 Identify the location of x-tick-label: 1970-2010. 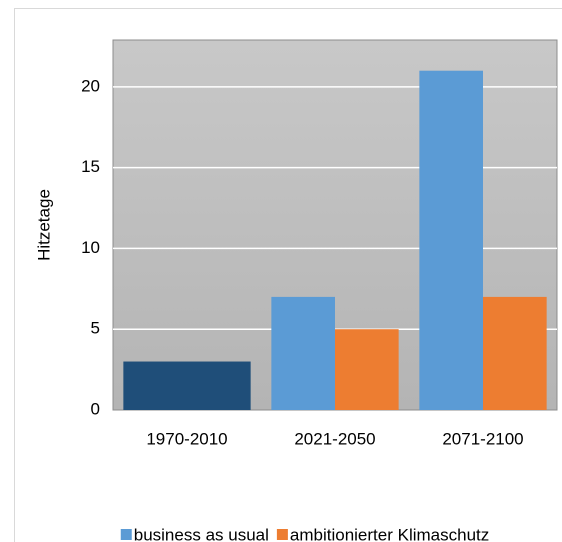
(186, 438).